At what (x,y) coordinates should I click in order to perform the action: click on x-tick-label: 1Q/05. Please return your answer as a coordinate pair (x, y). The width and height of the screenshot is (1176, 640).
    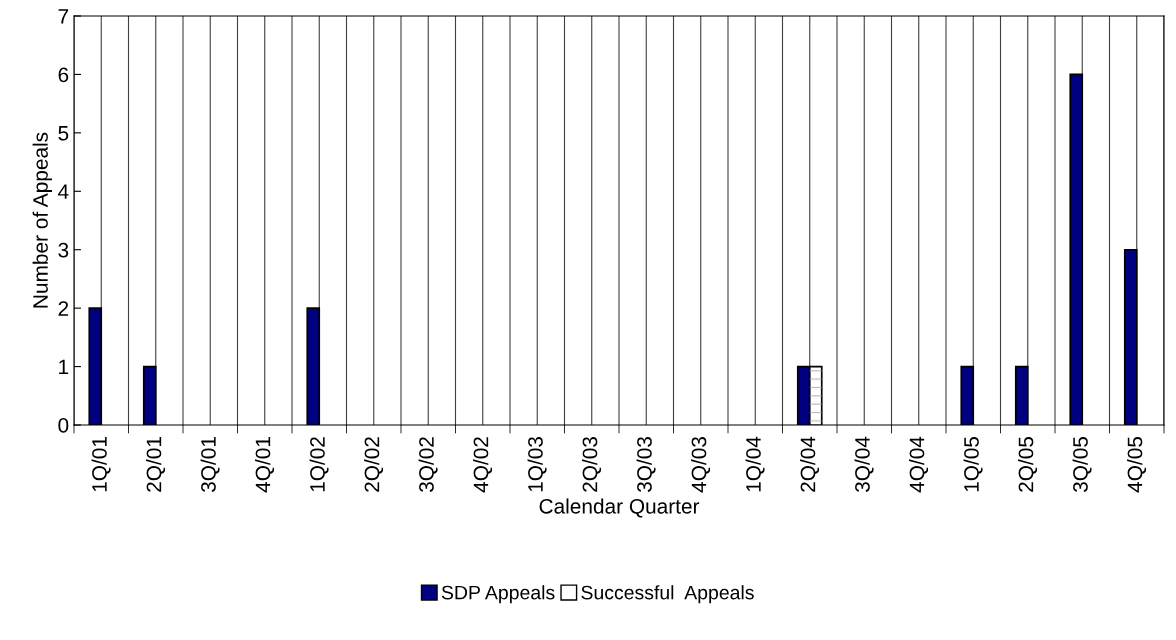
    Looking at the image, I should click on (973, 464).